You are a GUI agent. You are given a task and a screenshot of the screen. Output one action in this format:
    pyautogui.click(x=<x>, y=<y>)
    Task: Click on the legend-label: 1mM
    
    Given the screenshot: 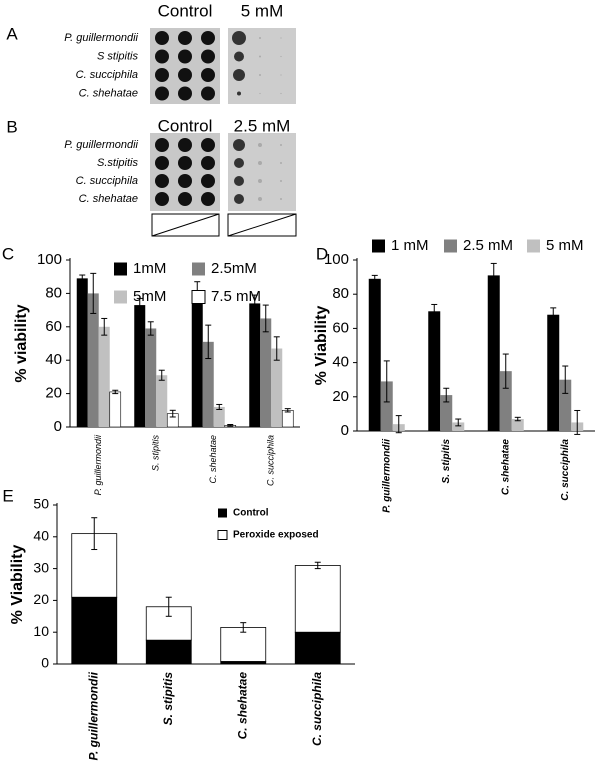 What is the action you would take?
    pyautogui.click(x=149, y=268)
    